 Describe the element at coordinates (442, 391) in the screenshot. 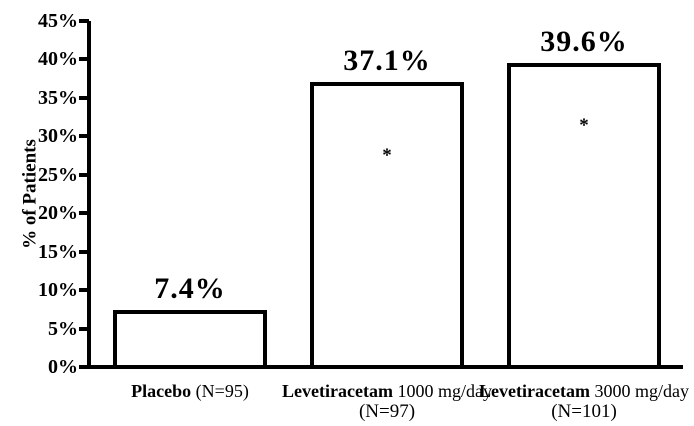

I see `x-category-detail: 1000 mg/day` at that location.